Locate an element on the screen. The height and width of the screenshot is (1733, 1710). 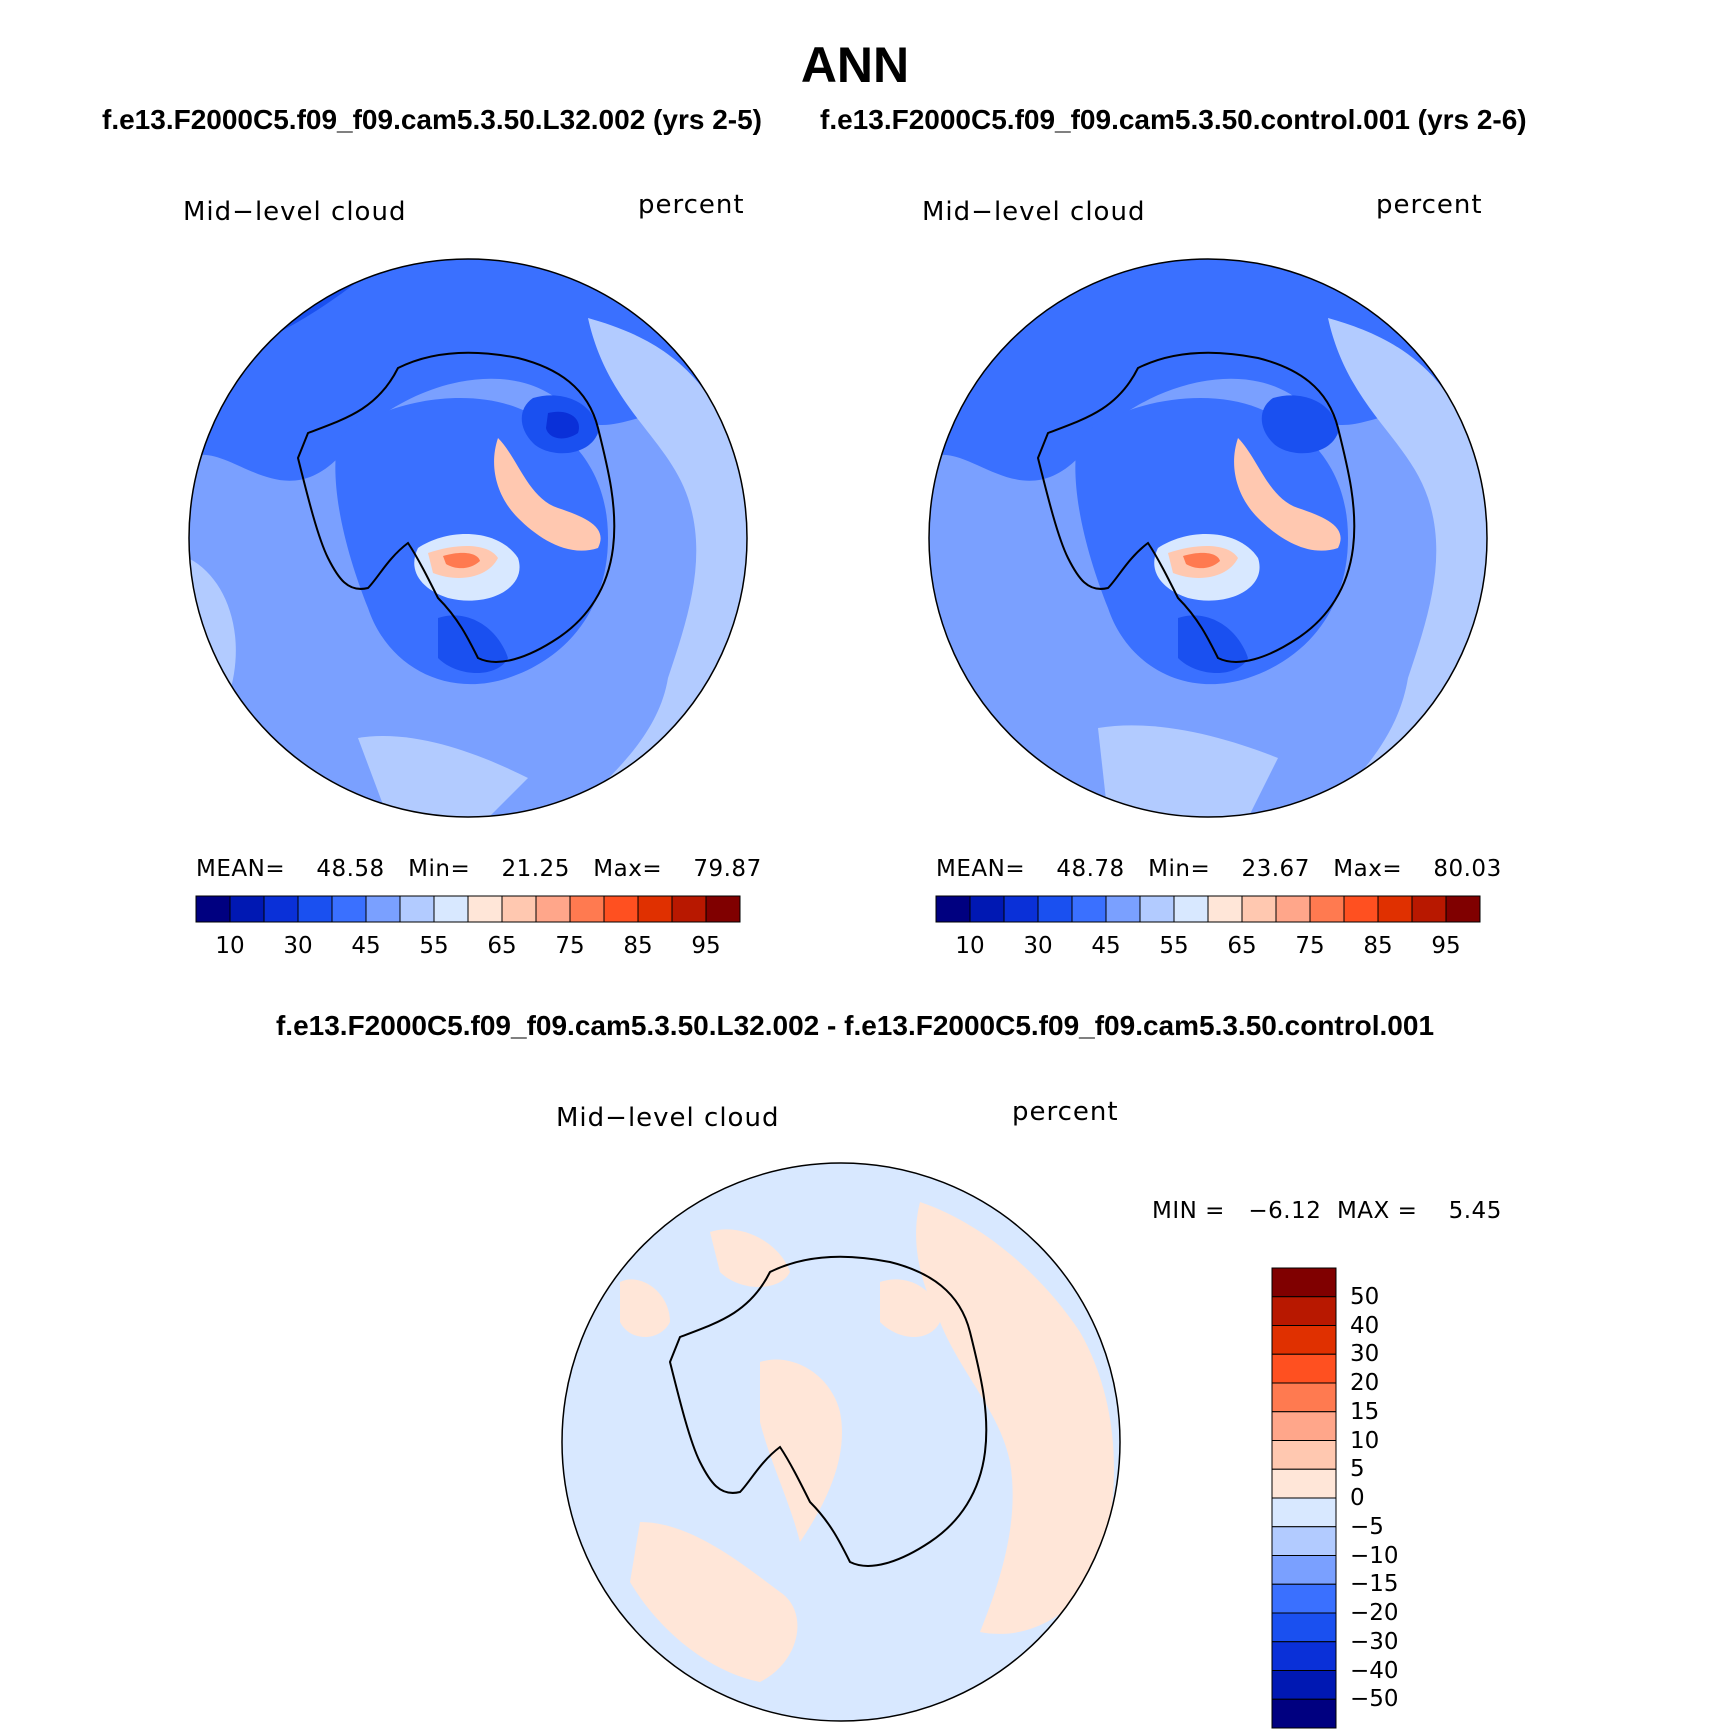
diff-colorbar is located at coordinates (1304, 1498).